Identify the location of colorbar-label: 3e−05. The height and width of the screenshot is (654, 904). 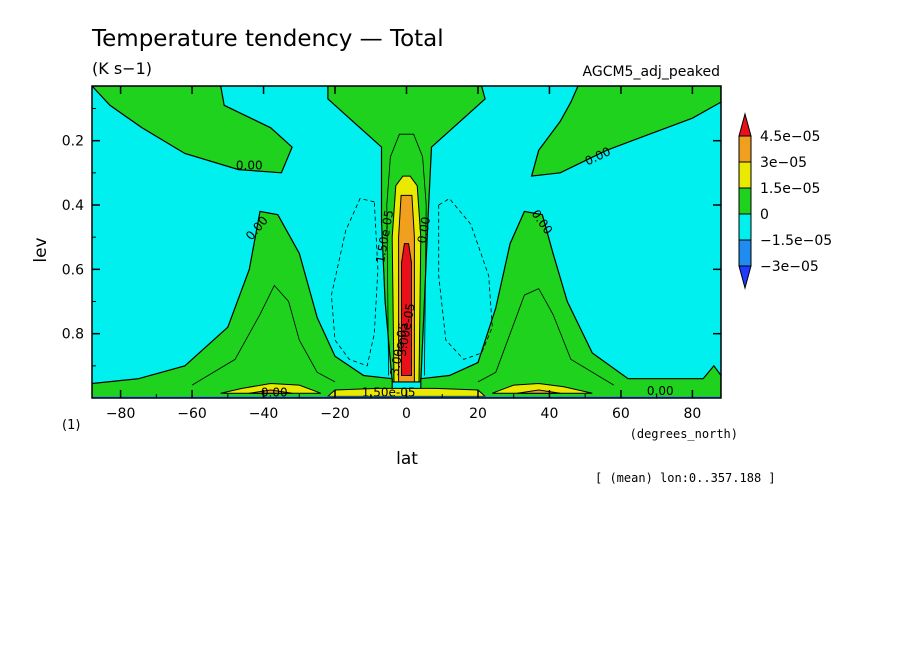
(783, 163).